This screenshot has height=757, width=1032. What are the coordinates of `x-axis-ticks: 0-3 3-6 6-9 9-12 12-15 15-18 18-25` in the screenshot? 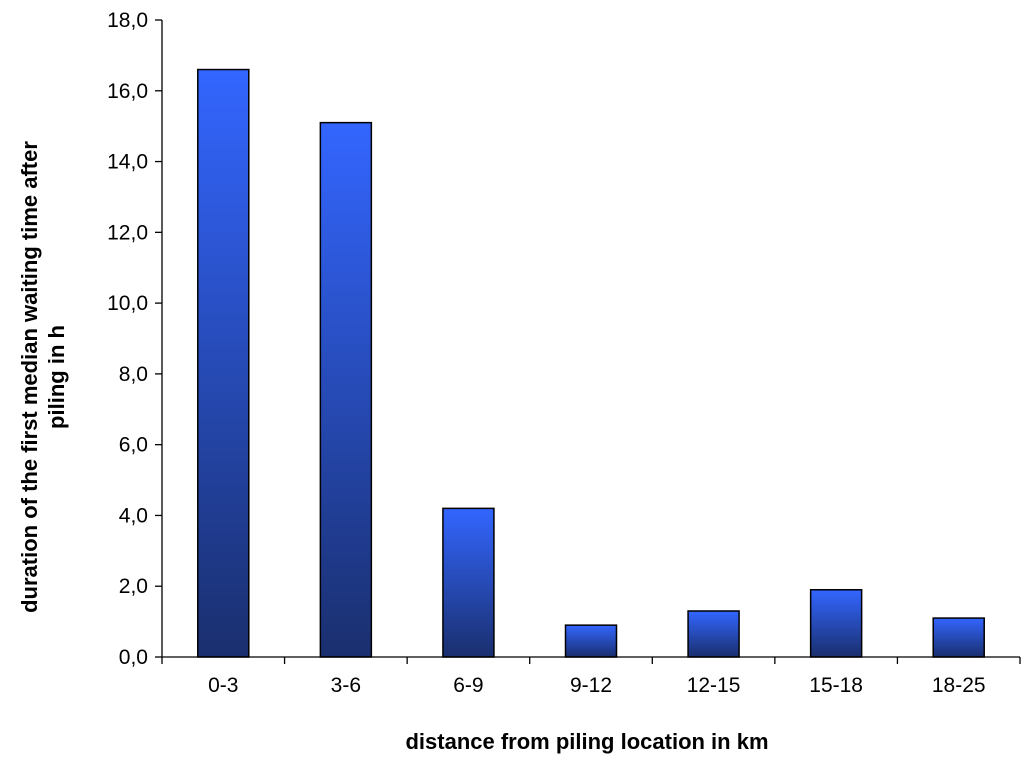 It's located at (591, 677).